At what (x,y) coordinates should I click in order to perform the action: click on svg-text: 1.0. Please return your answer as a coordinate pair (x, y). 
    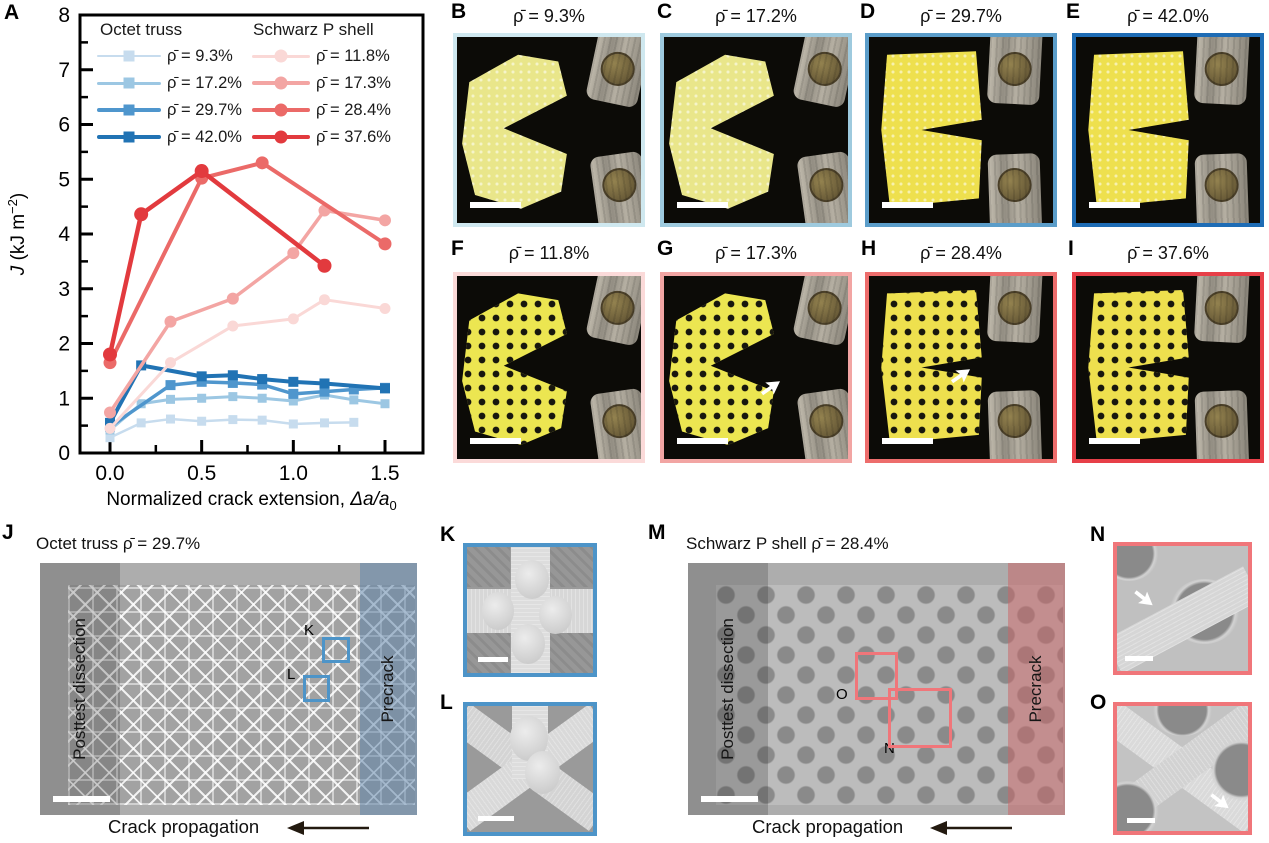
    Looking at the image, I should click on (293, 473).